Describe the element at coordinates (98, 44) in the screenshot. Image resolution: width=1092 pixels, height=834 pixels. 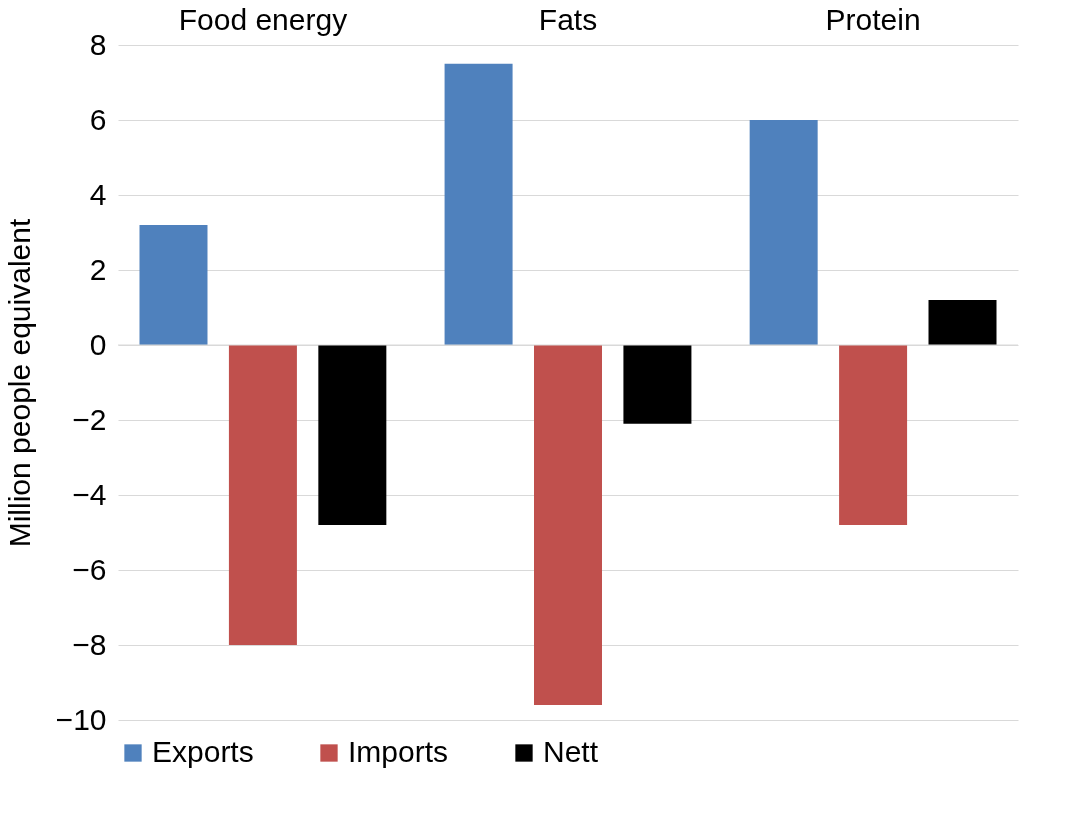
I see `y-tick-label: 8` at that location.